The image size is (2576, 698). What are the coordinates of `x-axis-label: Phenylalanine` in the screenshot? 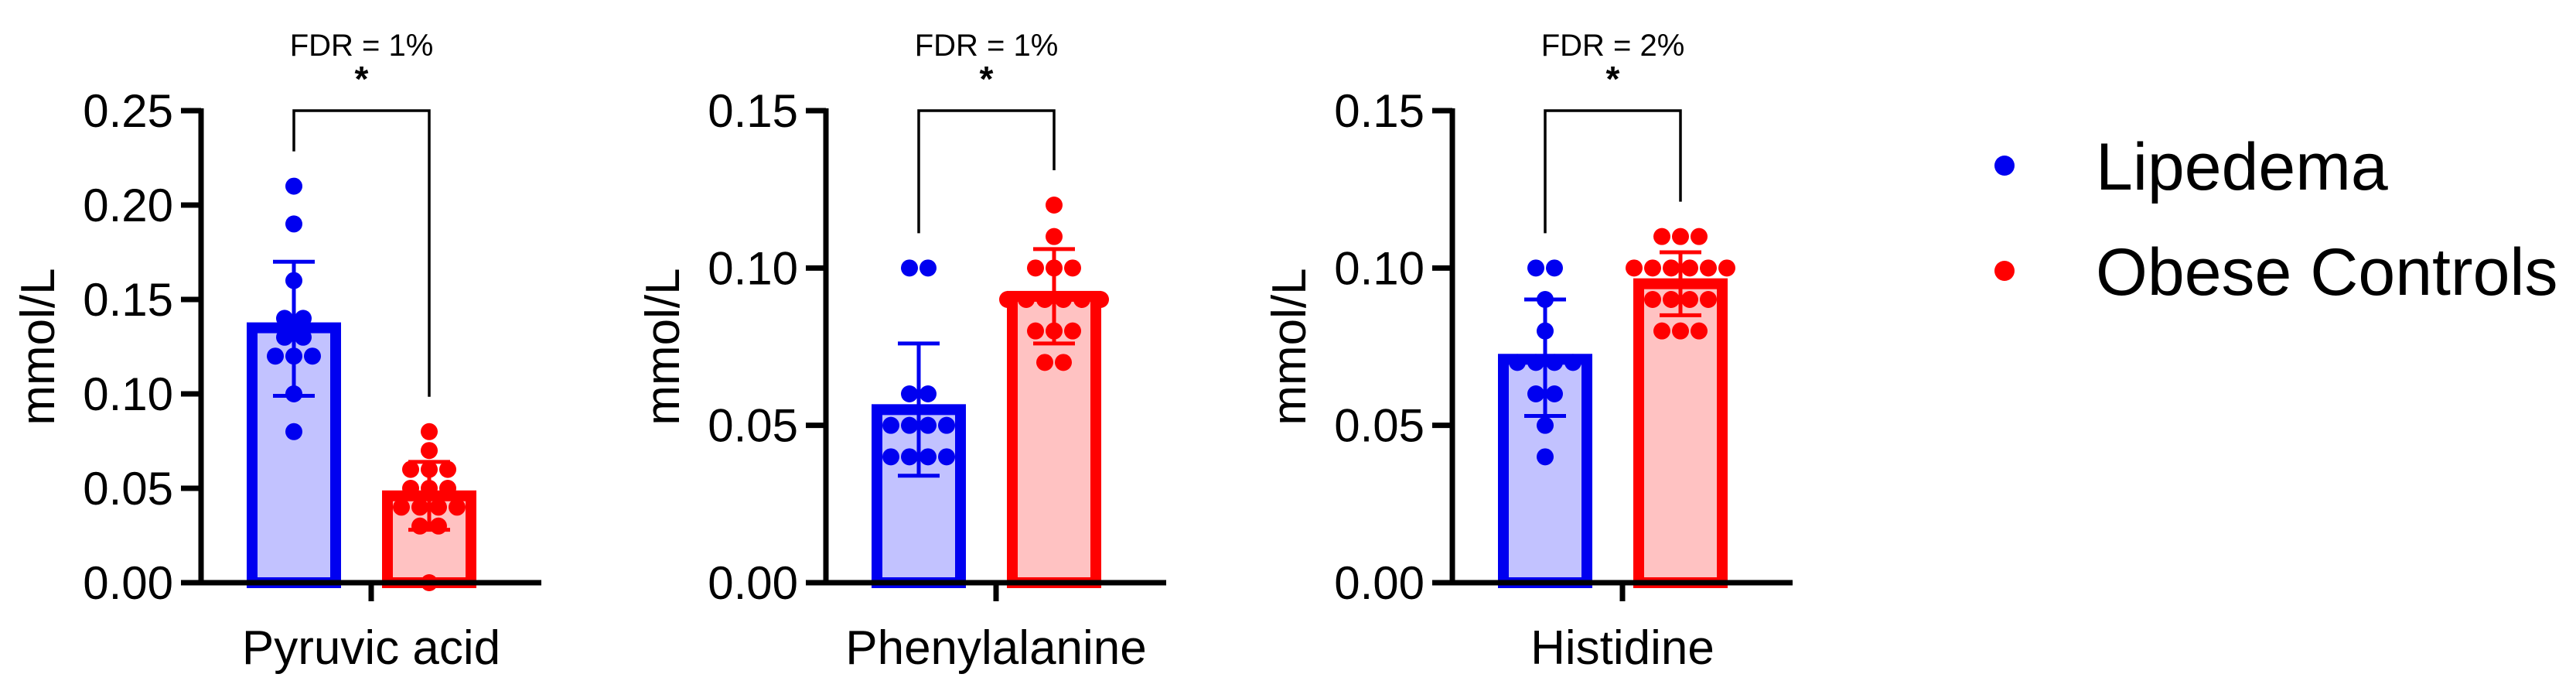 It's located at (996, 648).